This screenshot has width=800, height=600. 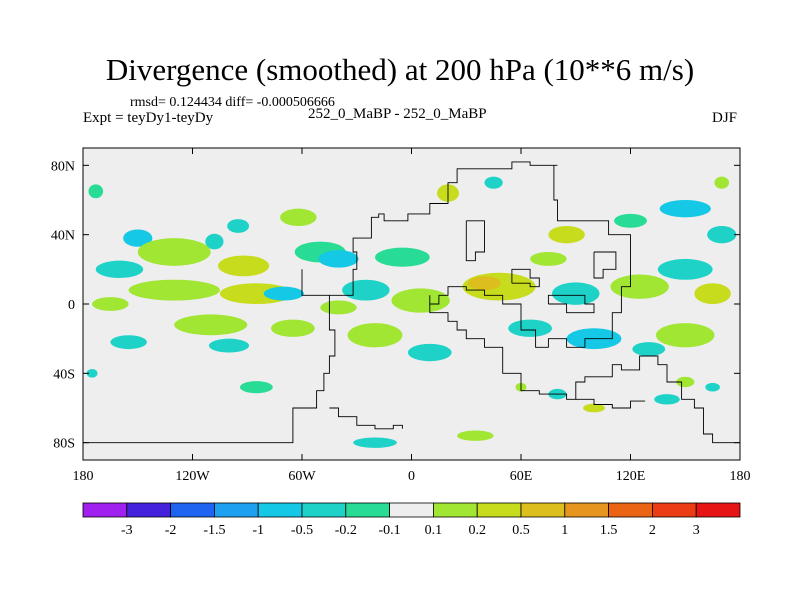 I want to click on x-tick-label: 60W, so click(x=302, y=476).